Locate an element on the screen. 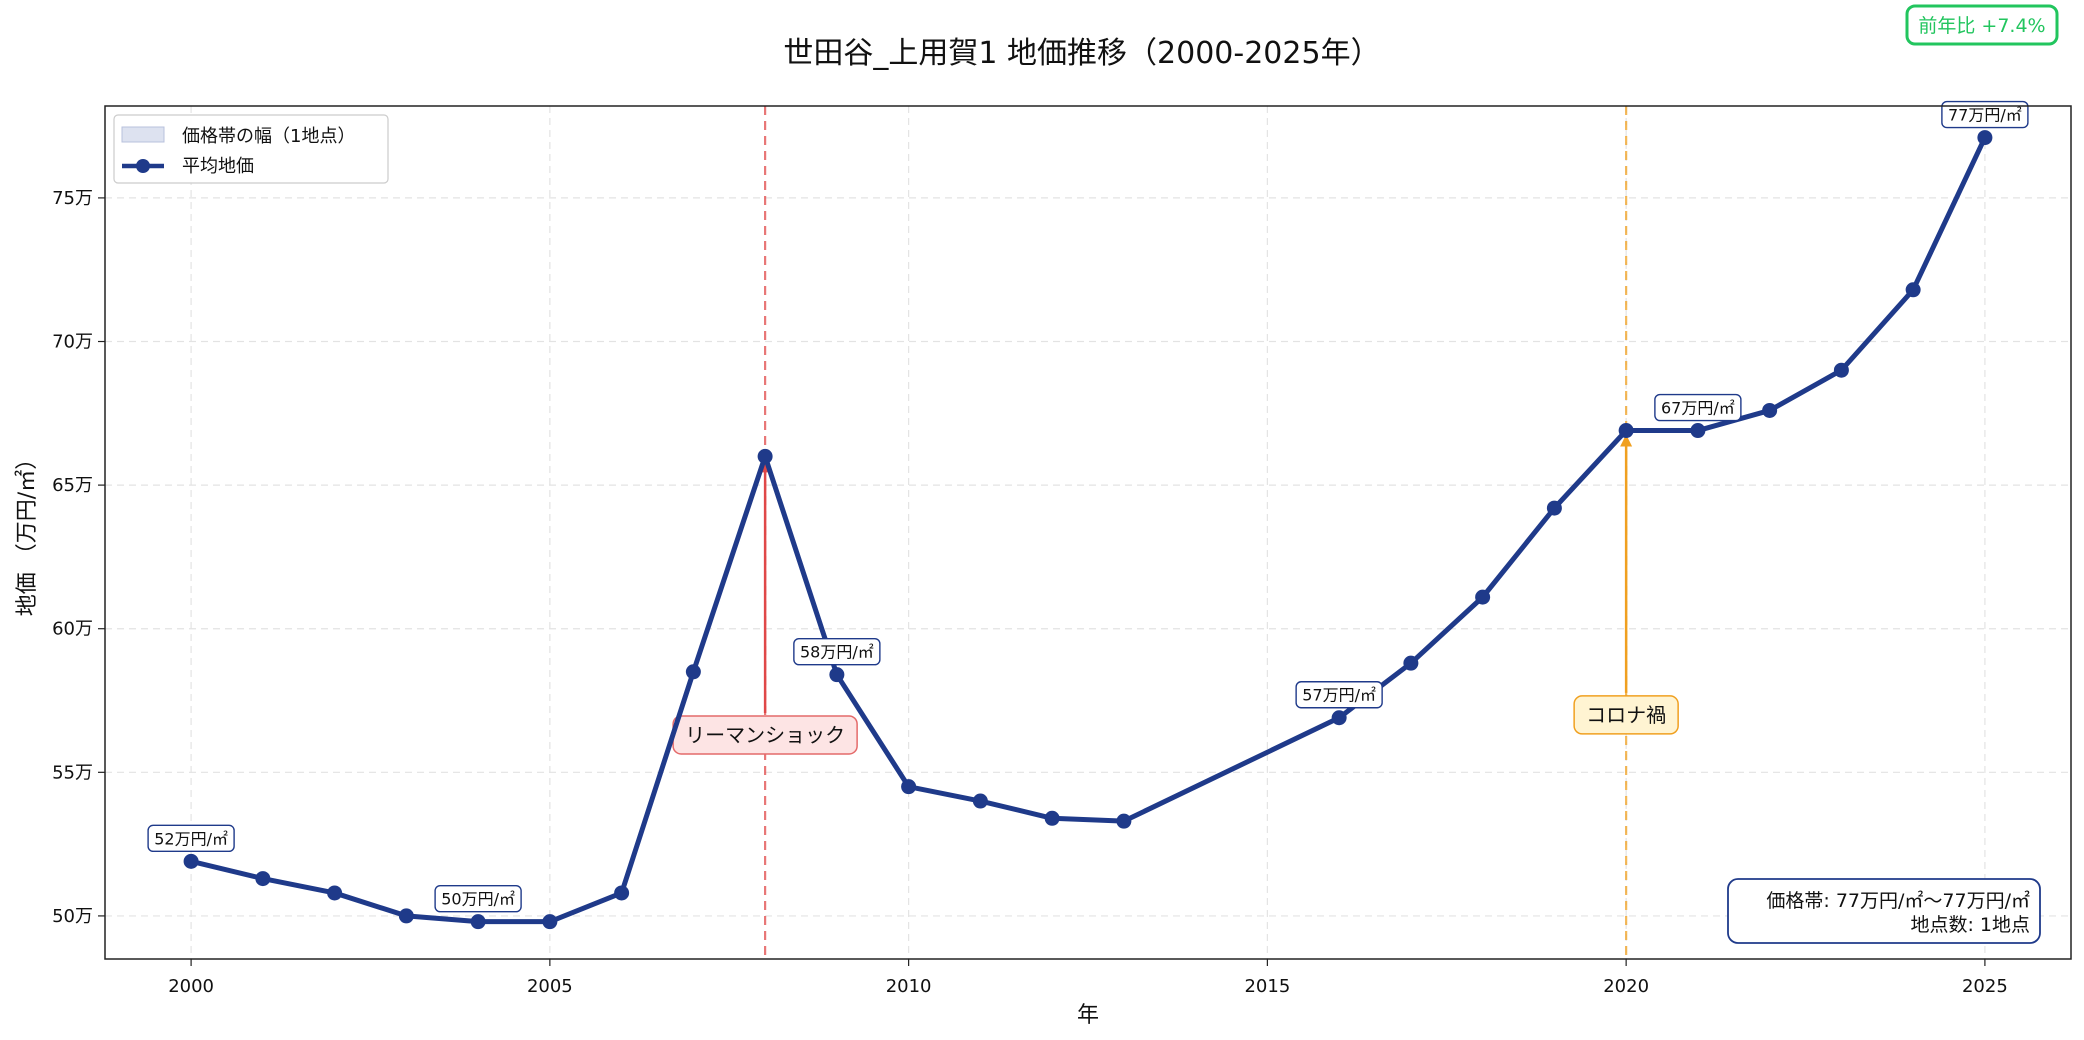  x-tick-label: 2020 is located at coordinates (1626, 986).